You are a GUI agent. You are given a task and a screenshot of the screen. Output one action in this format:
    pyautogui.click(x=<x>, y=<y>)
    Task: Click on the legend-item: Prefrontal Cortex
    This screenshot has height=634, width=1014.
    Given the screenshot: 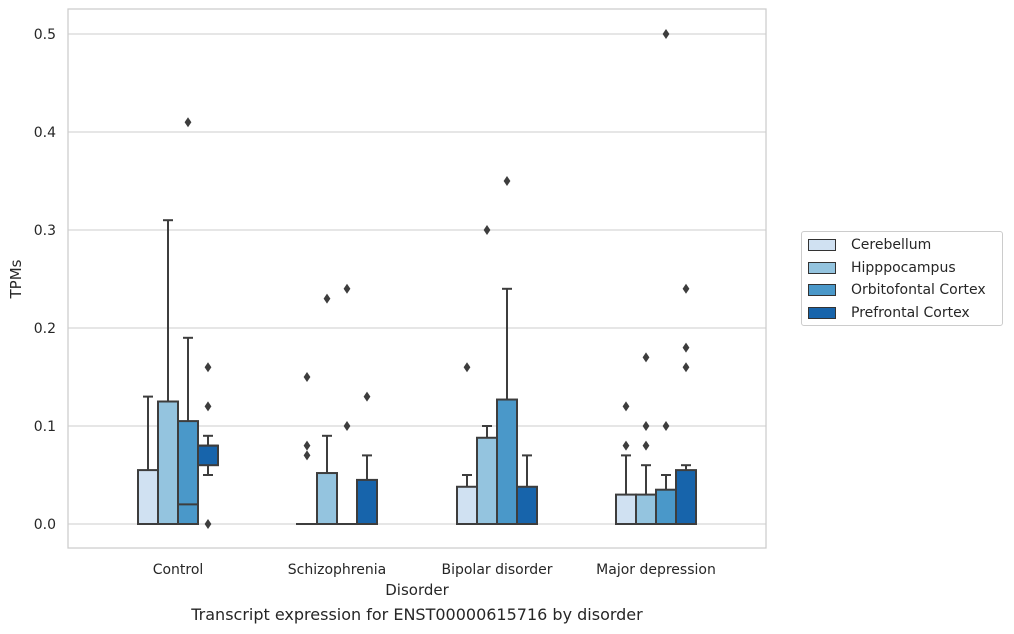 What is the action you would take?
    pyautogui.click(x=889, y=313)
    